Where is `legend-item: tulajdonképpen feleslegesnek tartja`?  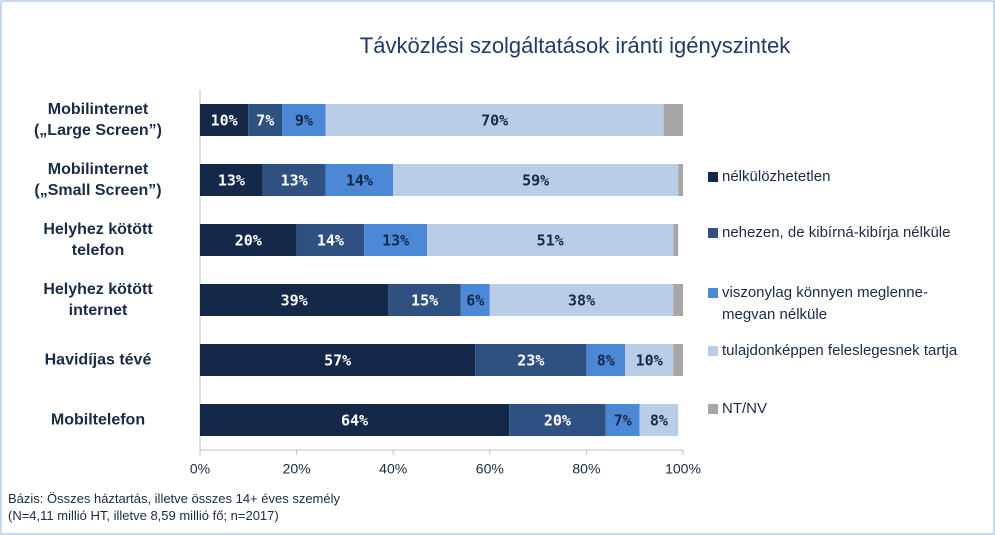
legend-item: tulajdonképpen feleslegesnek tartja is located at coordinates (838, 351).